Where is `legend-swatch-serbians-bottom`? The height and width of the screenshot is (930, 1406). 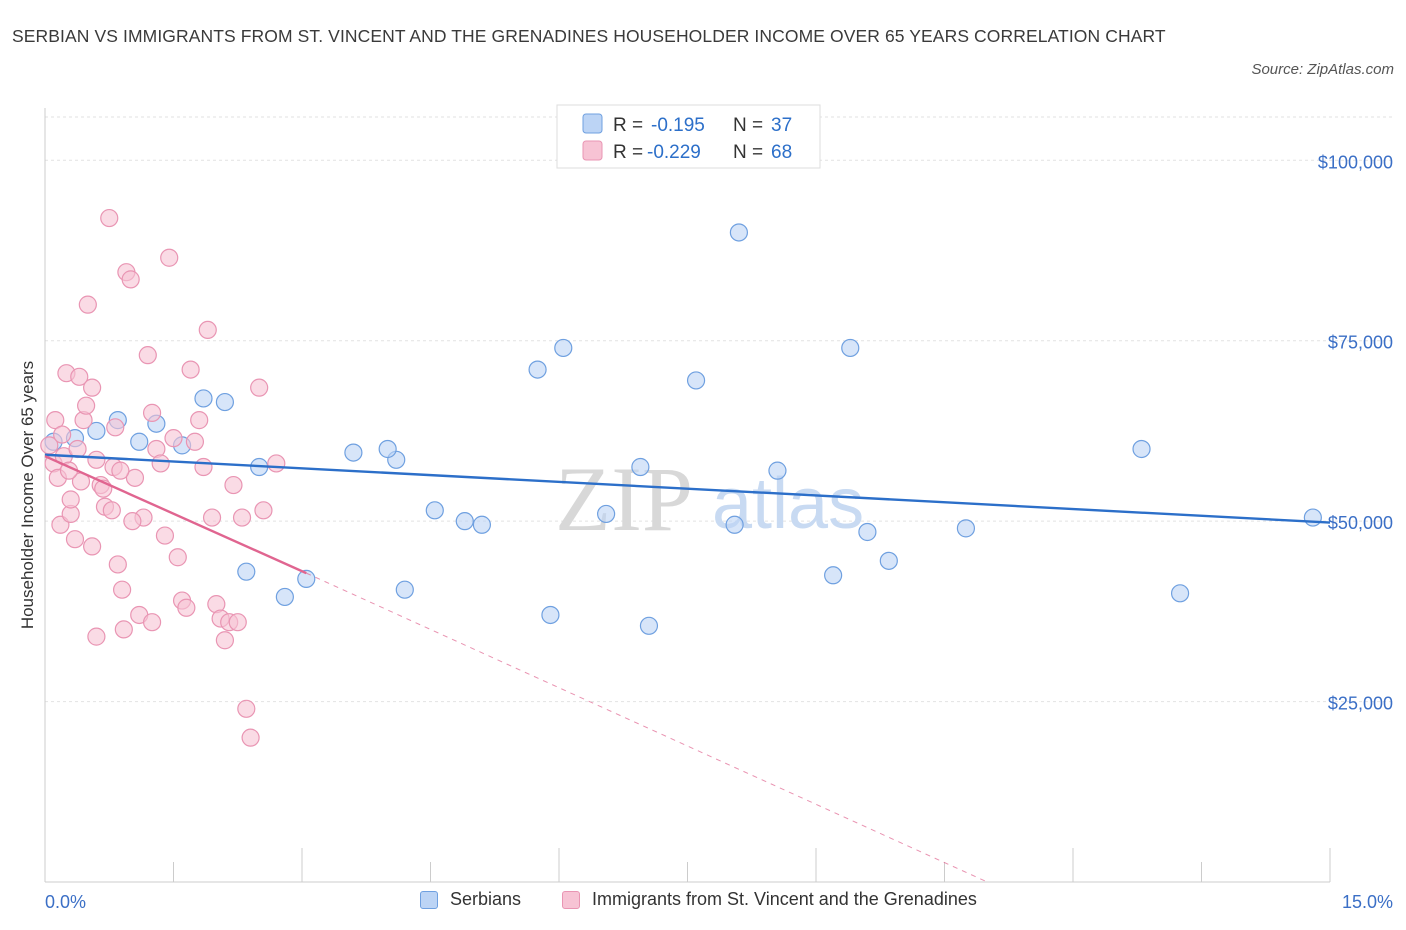
legend-swatch-serbians-bottom is located at coordinates (429, 899).